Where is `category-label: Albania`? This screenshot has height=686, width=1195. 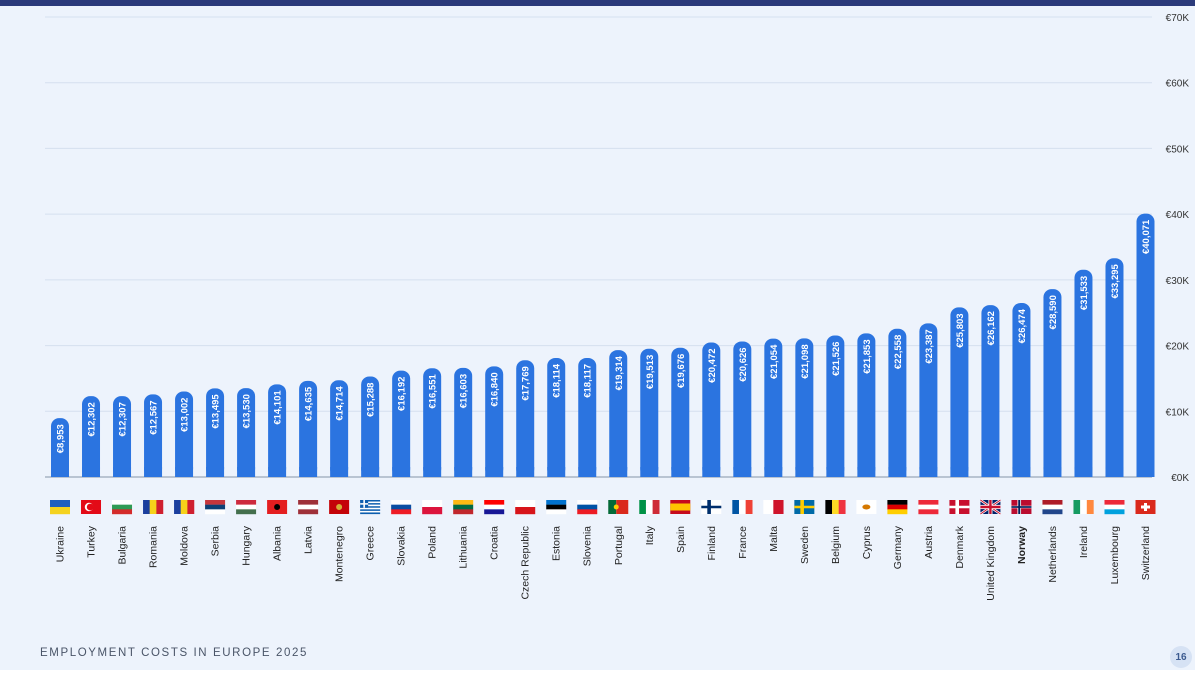
category-label: Albania is located at coordinates (278, 543).